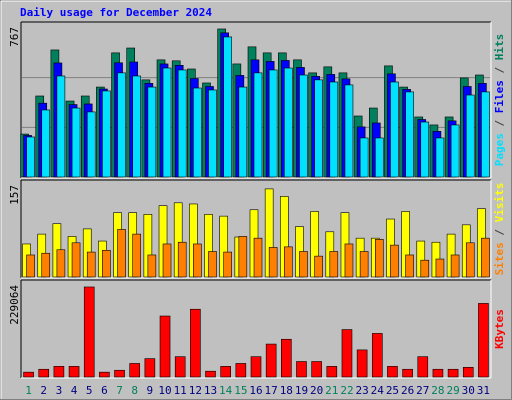  I want to click on x-tick-label: 7, so click(119, 390).